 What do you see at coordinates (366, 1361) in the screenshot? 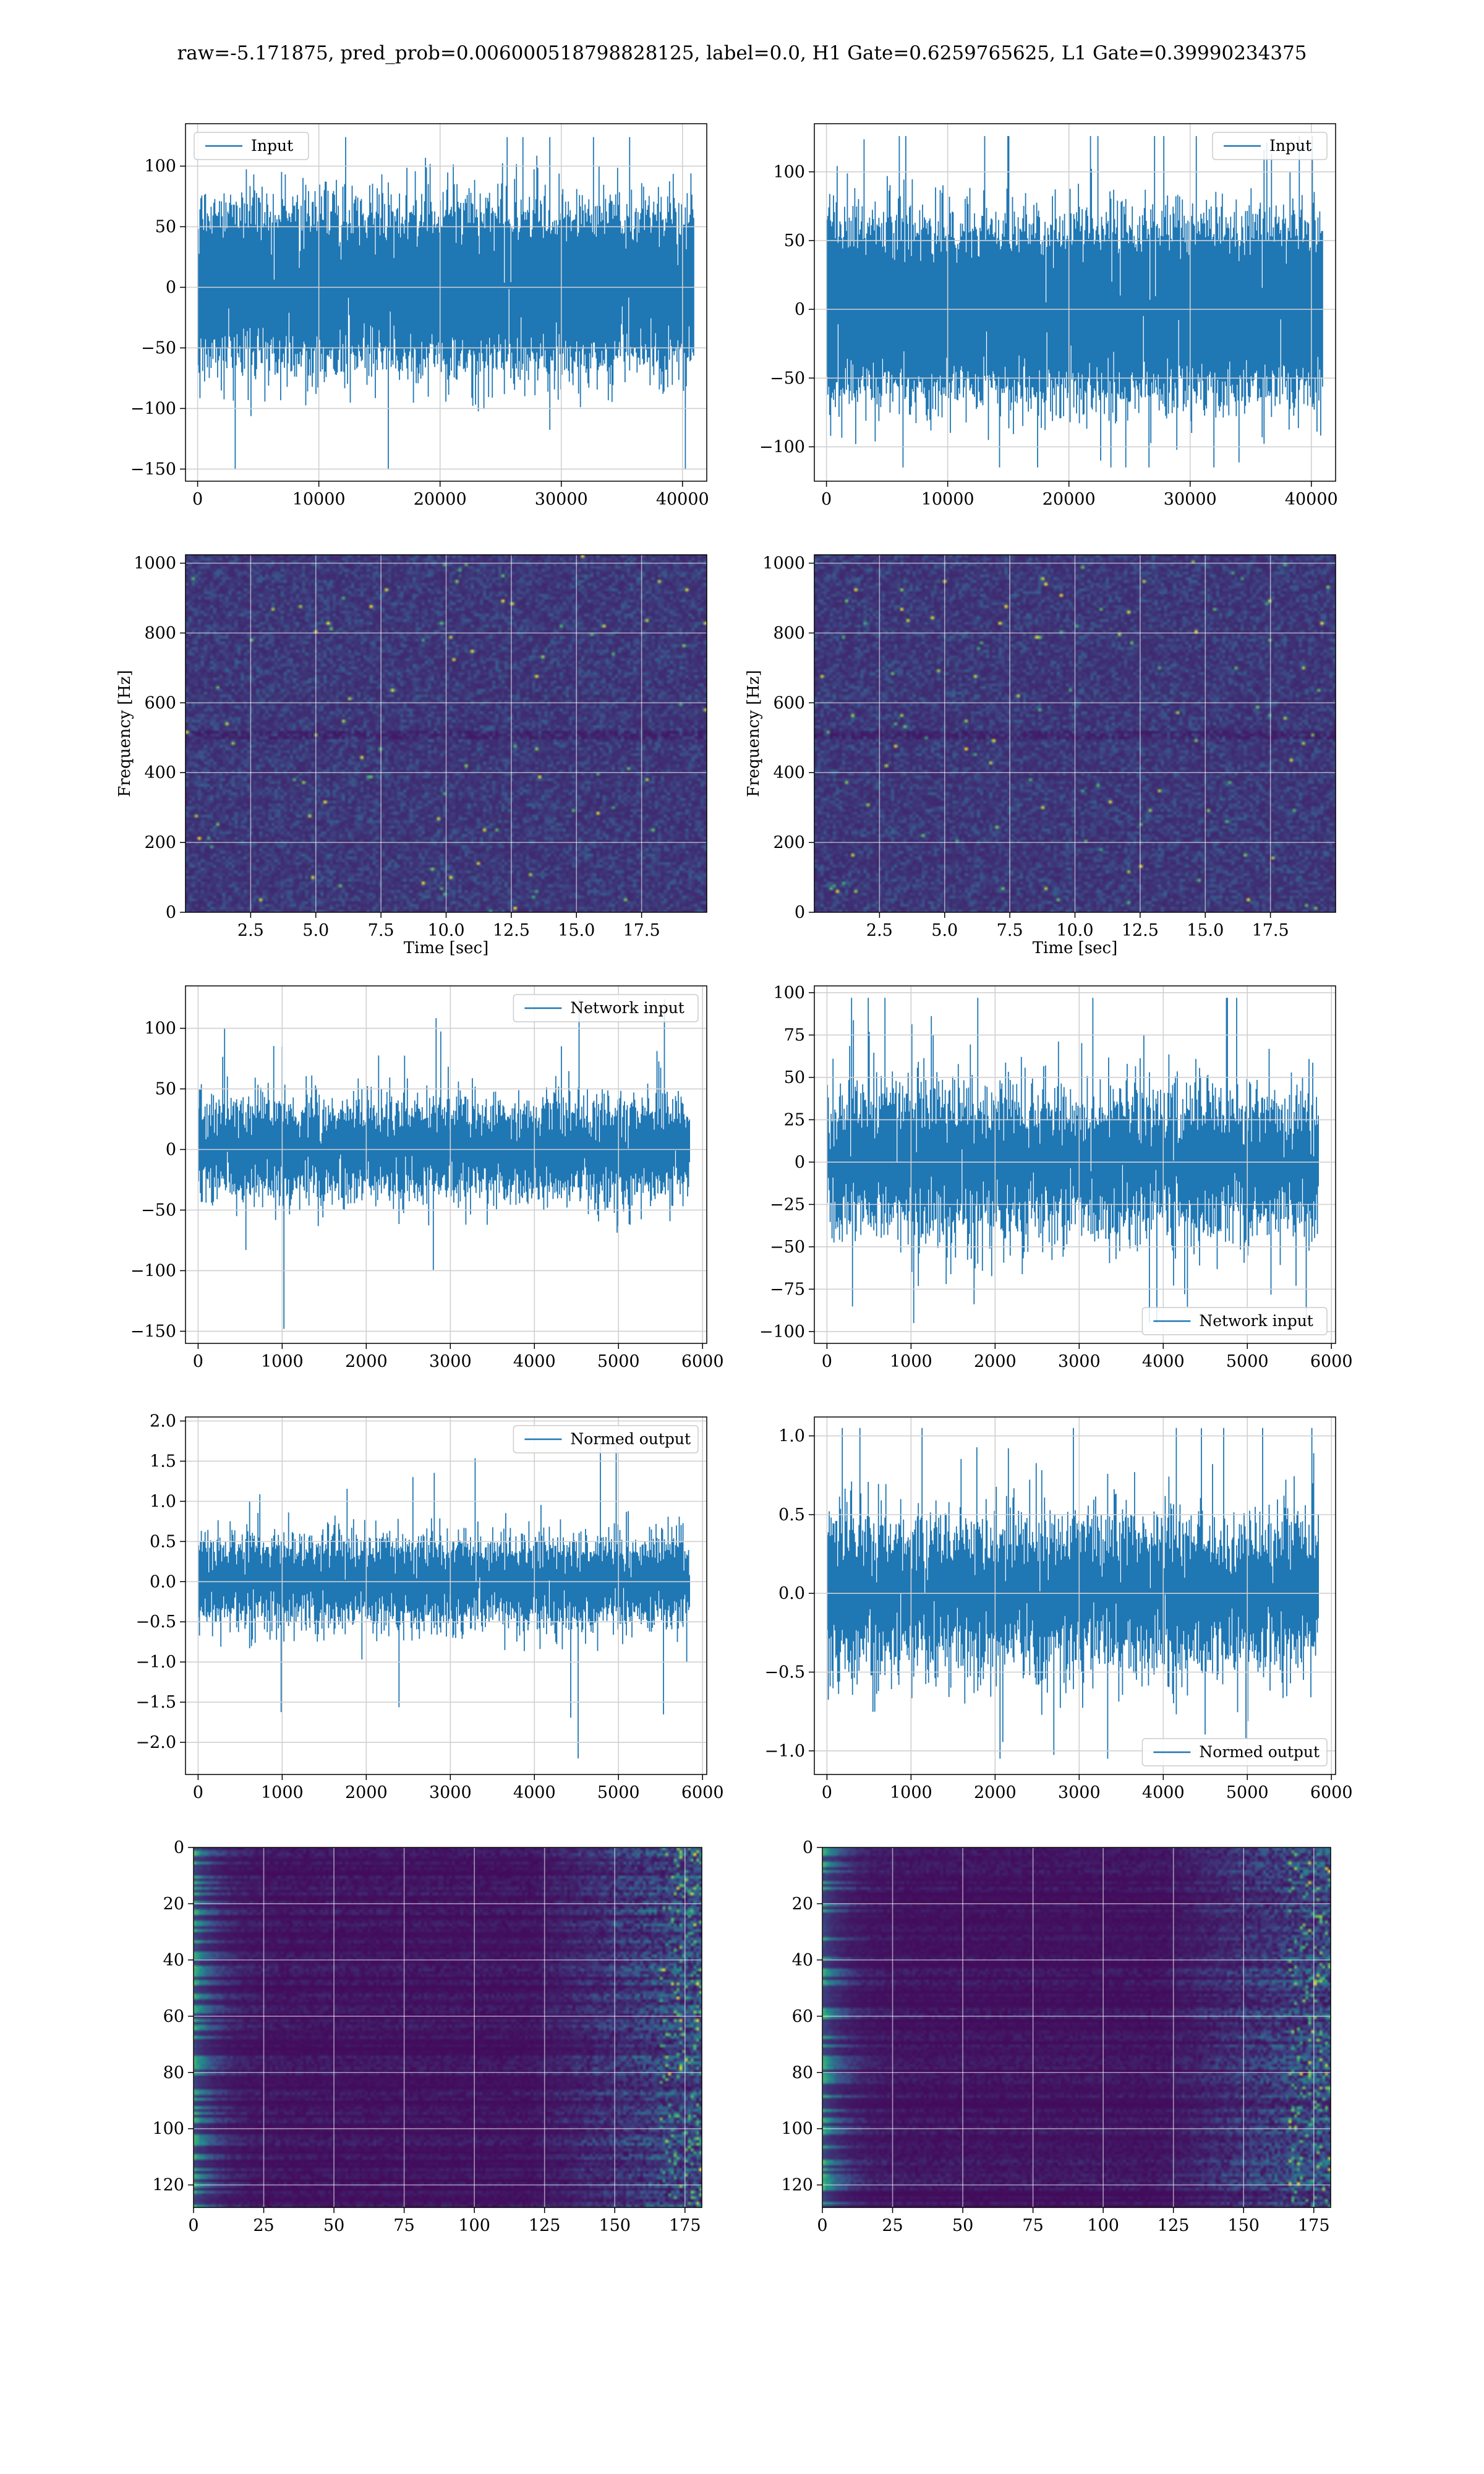
I see `h1-network-input-x-tick-label: 2000` at bounding box center [366, 1361].